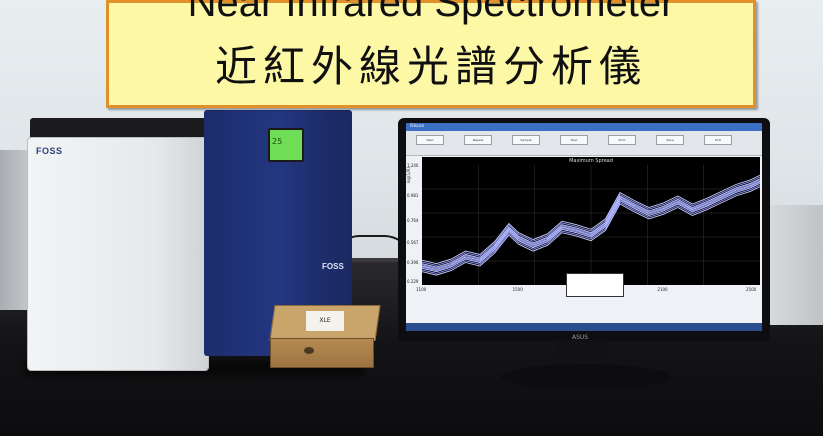 This screenshot has height=436, width=823. I want to click on plot-title: Maximum Spread, so click(591, 161).